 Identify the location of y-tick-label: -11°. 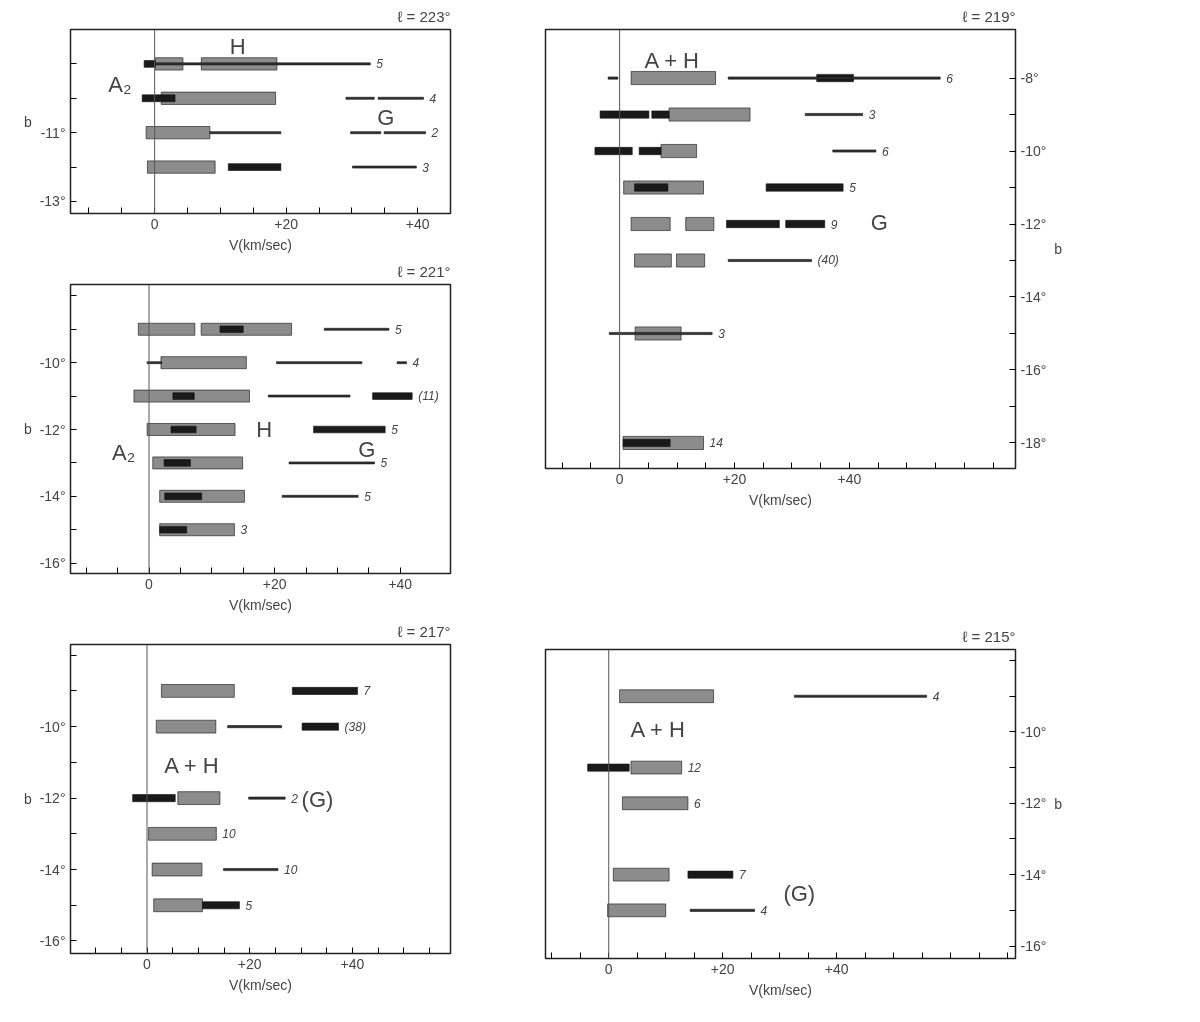
(53, 132).